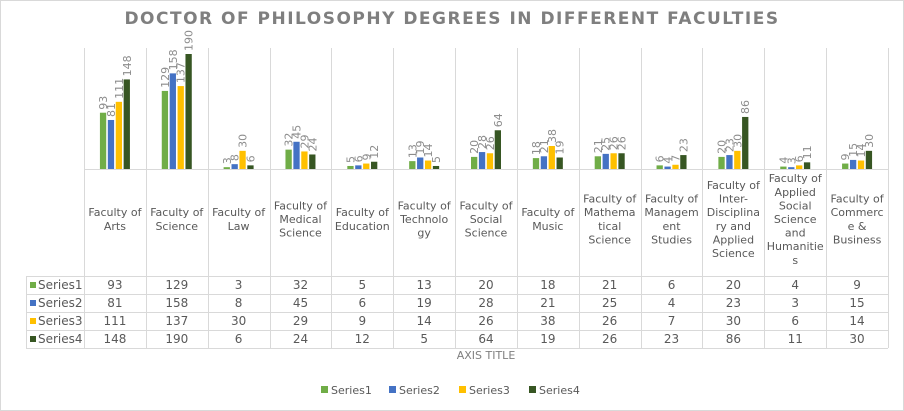  What do you see at coordinates (485, 303) in the screenshot?
I see `table-cell: 28` at bounding box center [485, 303].